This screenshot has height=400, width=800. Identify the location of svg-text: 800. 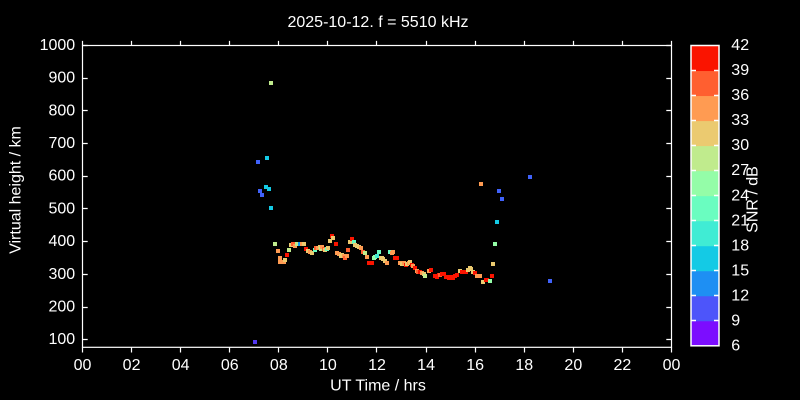
(61, 110).